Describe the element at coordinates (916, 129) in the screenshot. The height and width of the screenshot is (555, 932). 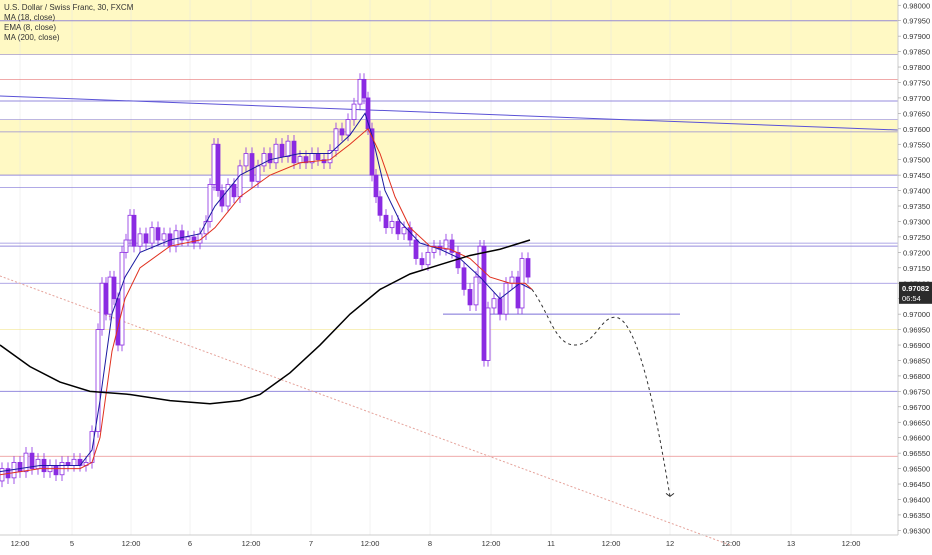
I see `y-tick-label: 0.97600` at that location.